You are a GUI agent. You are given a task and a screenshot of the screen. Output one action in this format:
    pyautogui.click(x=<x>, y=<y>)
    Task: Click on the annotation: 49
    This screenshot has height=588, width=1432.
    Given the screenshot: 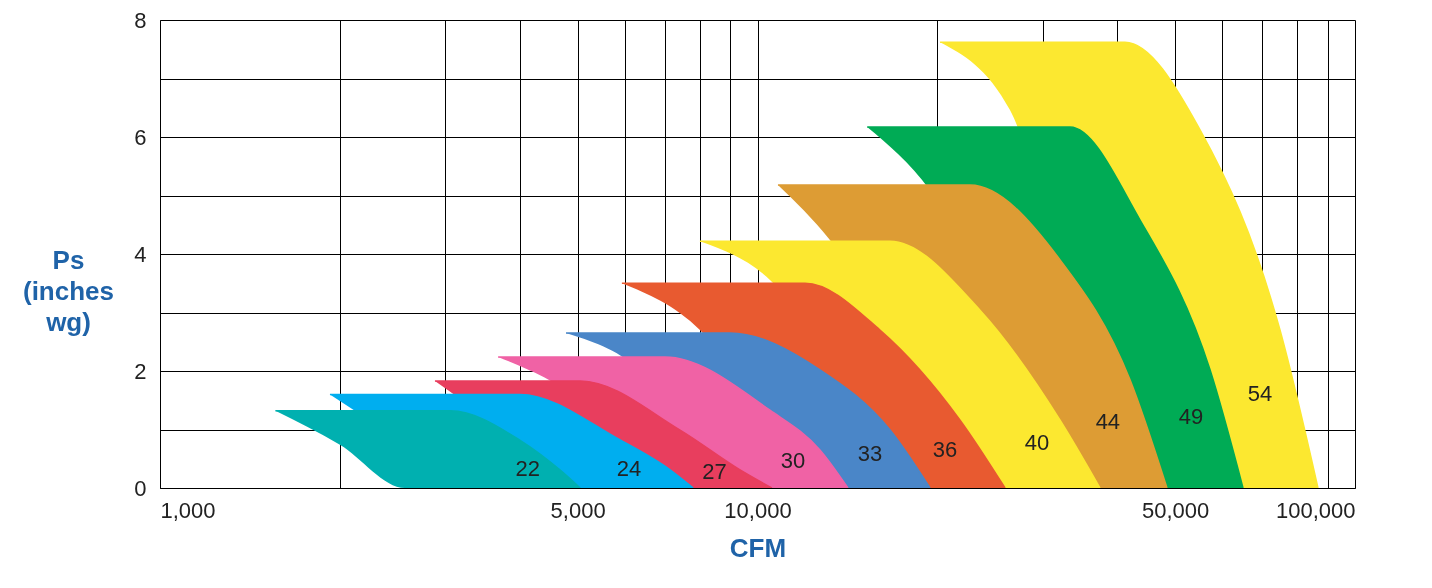 What is the action you would take?
    pyautogui.click(x=1191, y=416)
    